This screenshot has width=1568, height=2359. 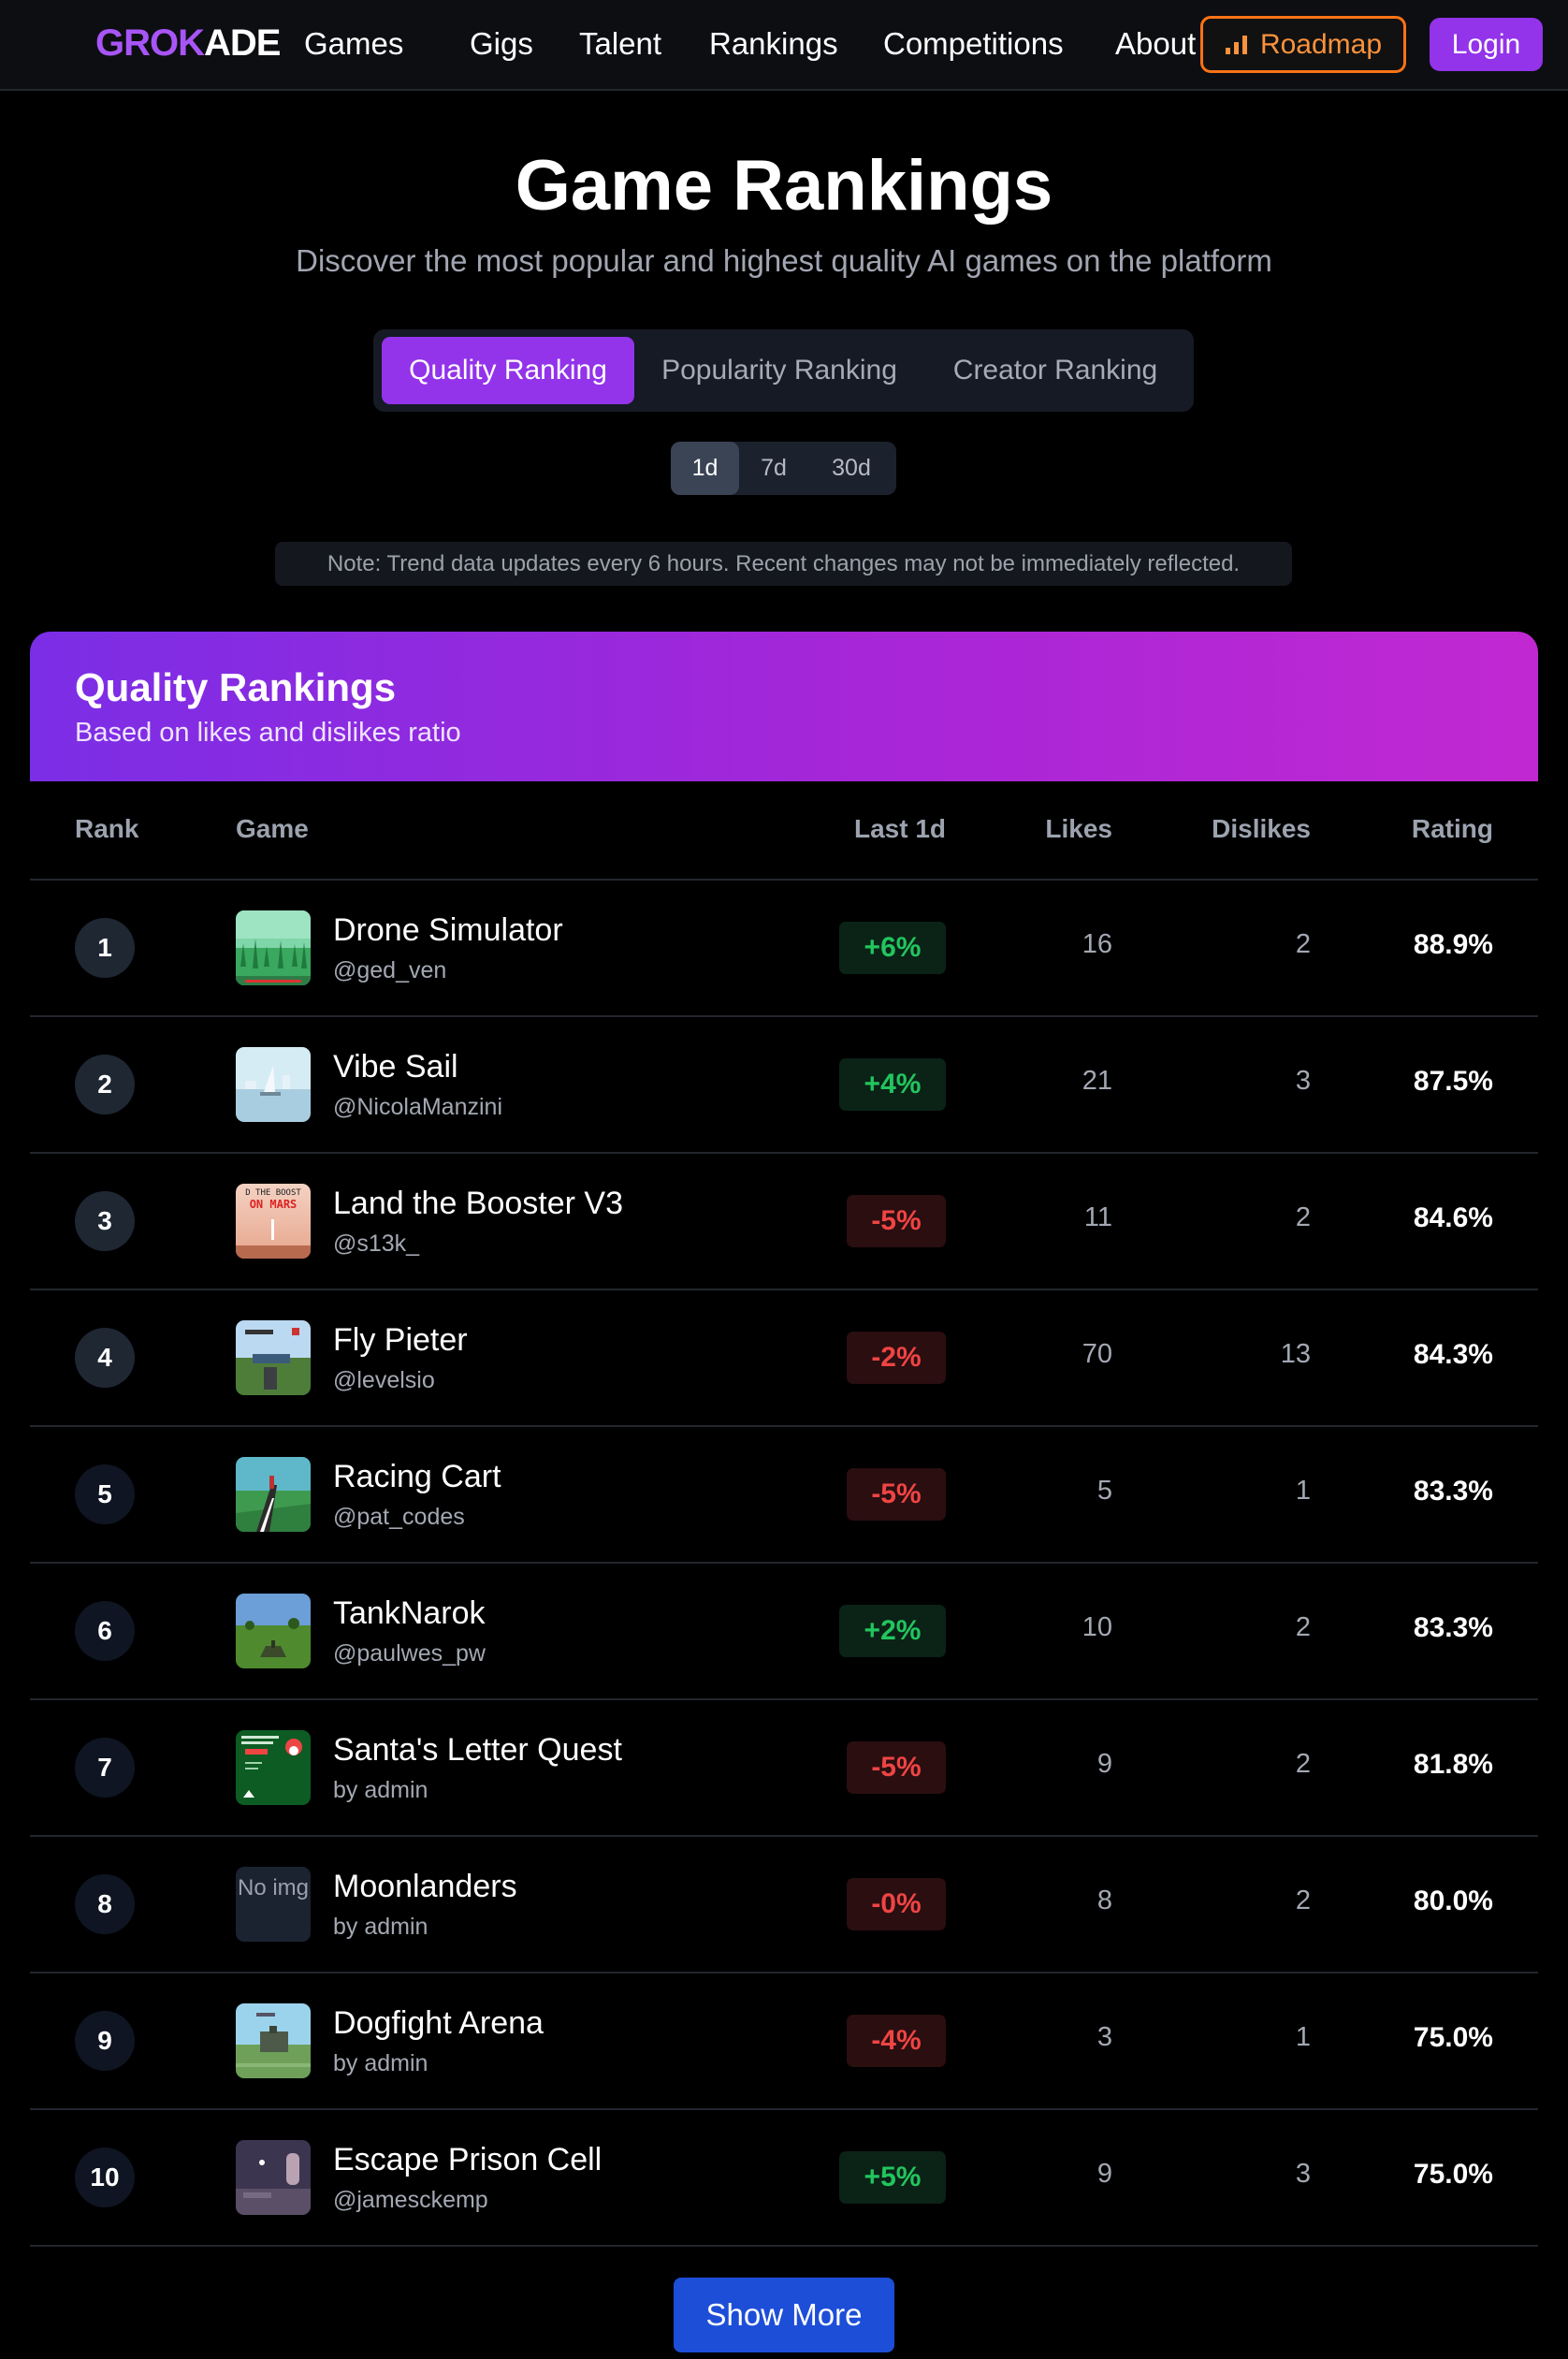 I want to click on game-name: Vibe Sail, so click(x=395, y=1067).